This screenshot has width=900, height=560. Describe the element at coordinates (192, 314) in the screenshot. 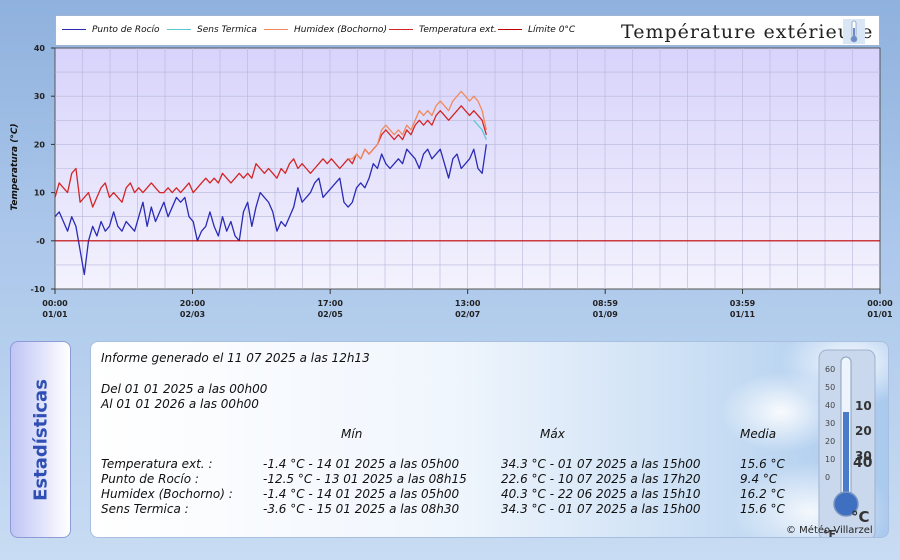

I see `x-tick-label-date: 02/03` at that location.